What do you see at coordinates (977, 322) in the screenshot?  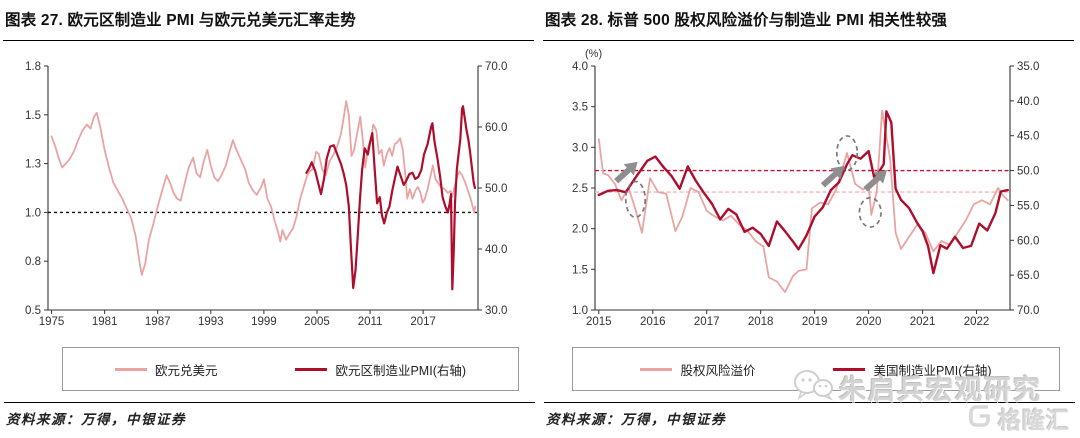 I see `x-tick-label: 2022` at bounding box center [977, 322].